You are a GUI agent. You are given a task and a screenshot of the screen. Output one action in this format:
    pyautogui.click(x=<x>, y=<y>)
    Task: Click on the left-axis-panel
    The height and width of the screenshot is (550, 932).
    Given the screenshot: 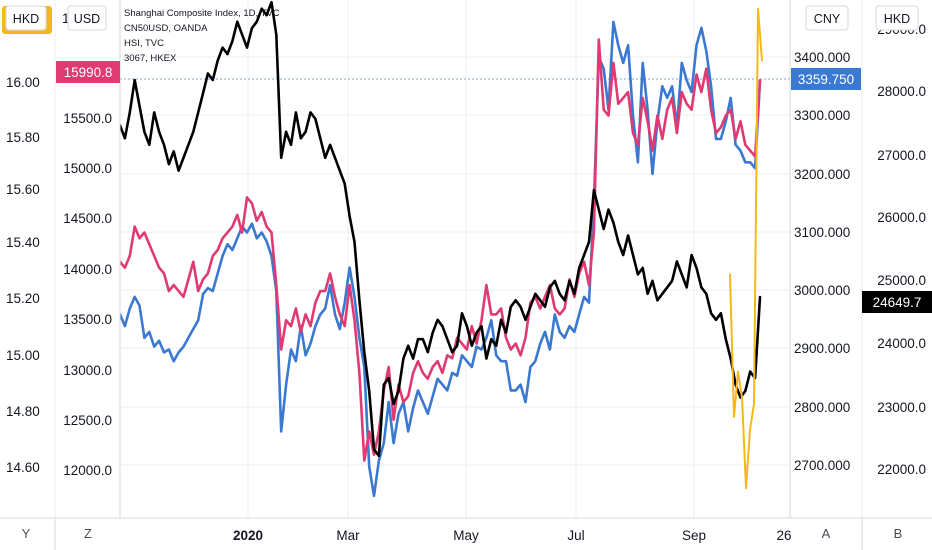 What is the action you would take?
    pyautogui.click(x=60, y=259)
    